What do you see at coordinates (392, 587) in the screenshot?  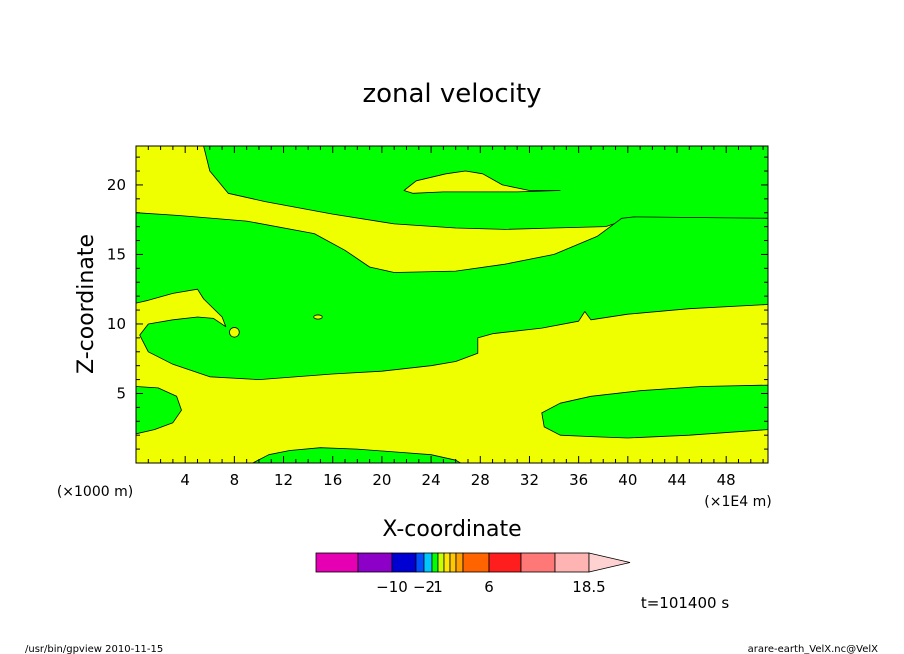 I see `colorbar-label: −10` at bounding box center [392, 587].